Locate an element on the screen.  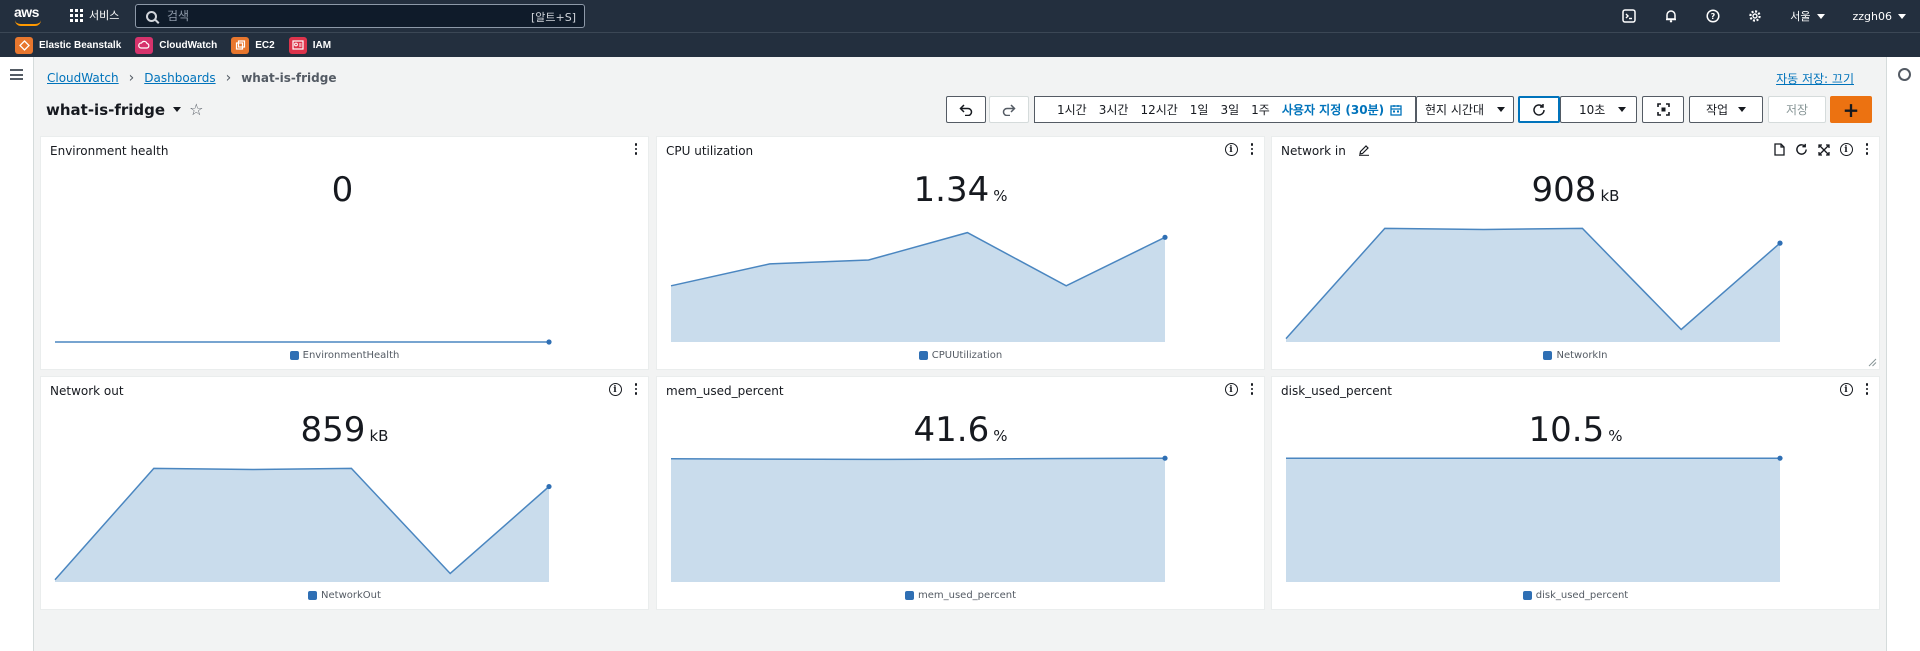
actions-menu-button: 작업 is located at coordinates (1726, 109).